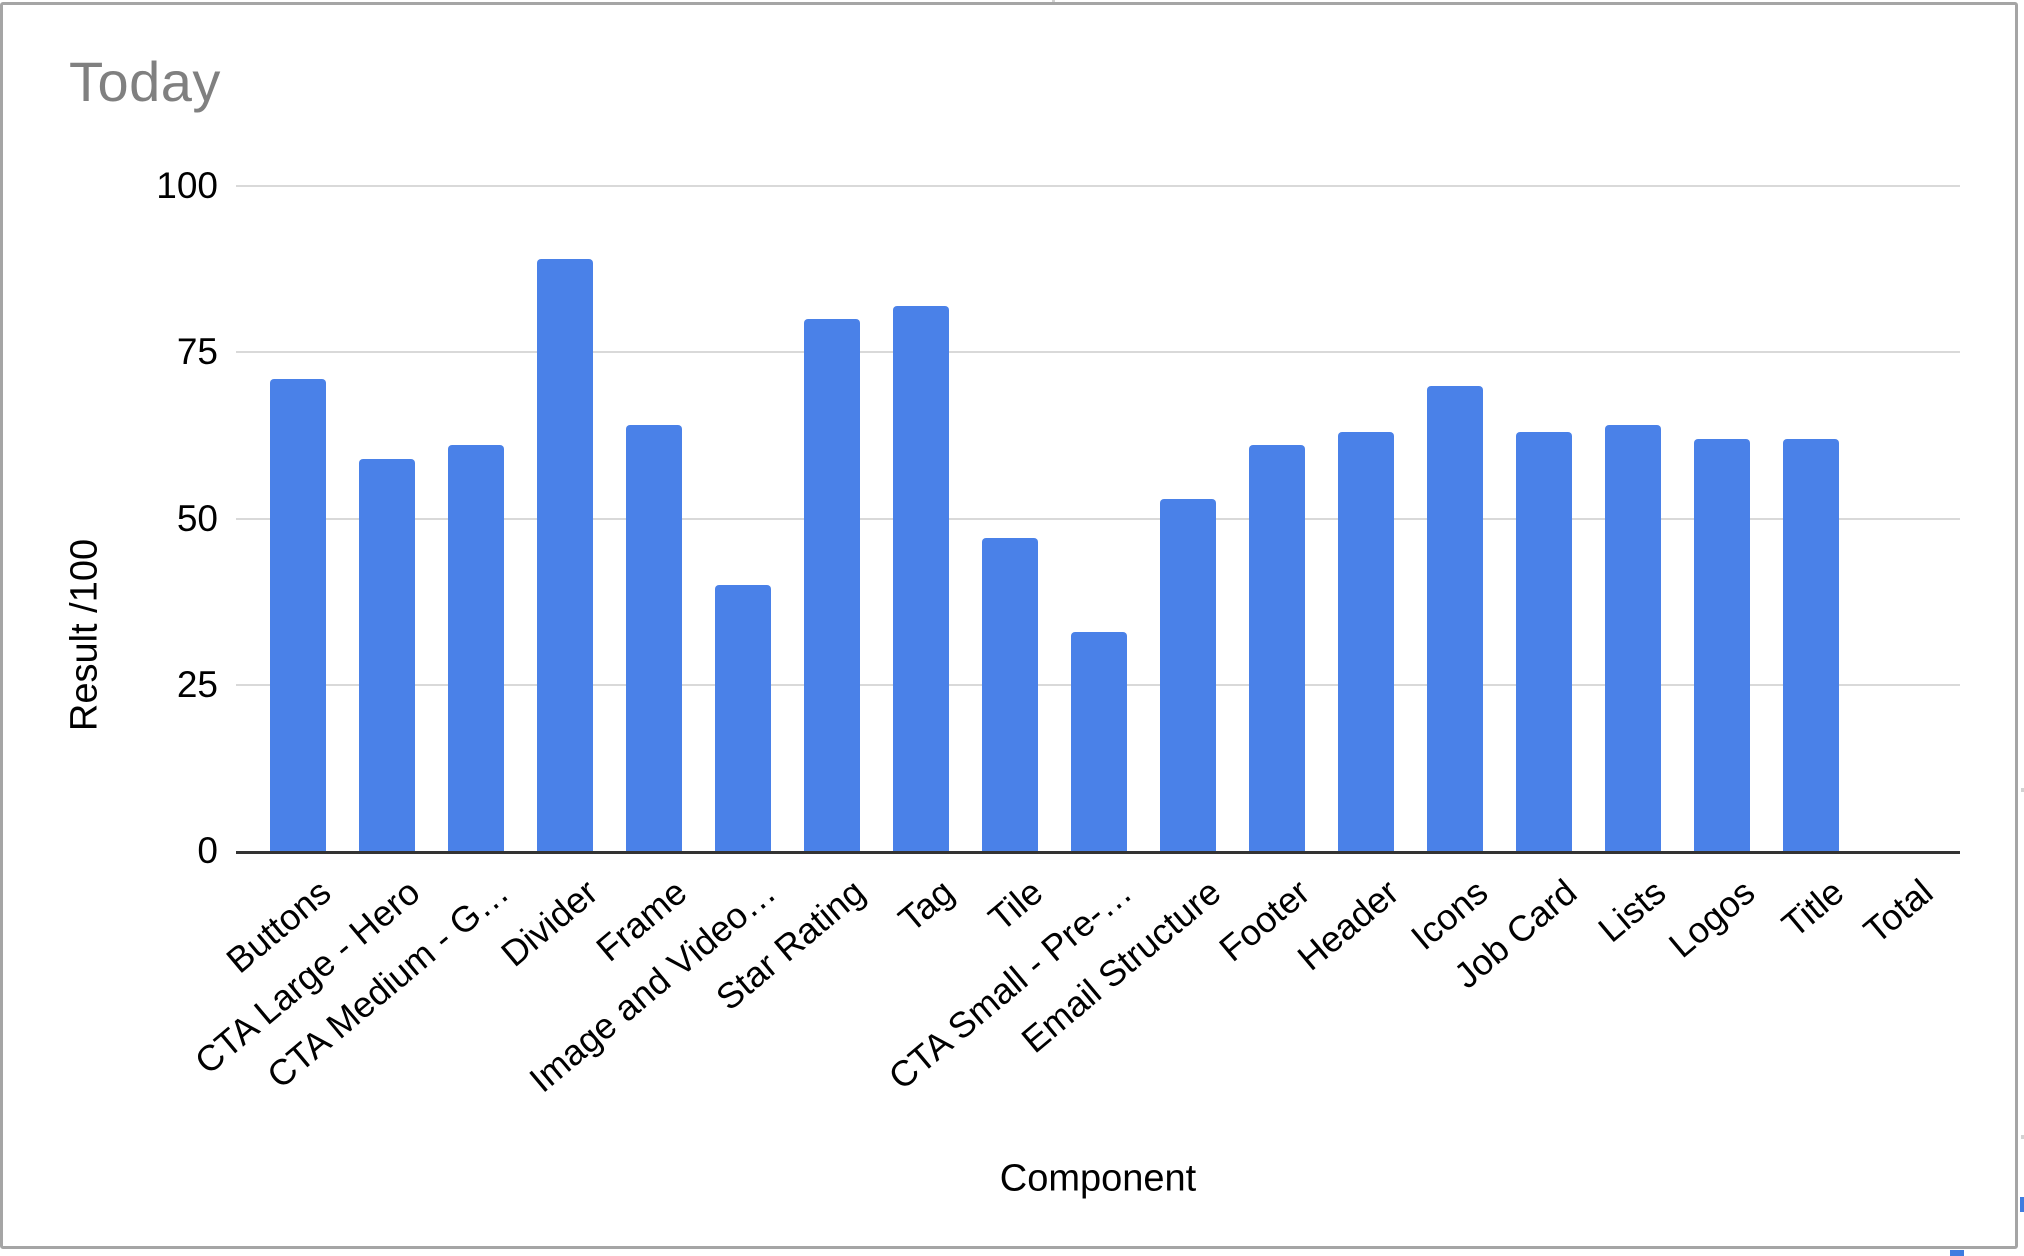 The height and width of the screenshot is (1256, 2024). What do you see at coordinates (207, 850) in the screenshot?
I see `y-tick-label: 0` at bounding box center [207, 850].